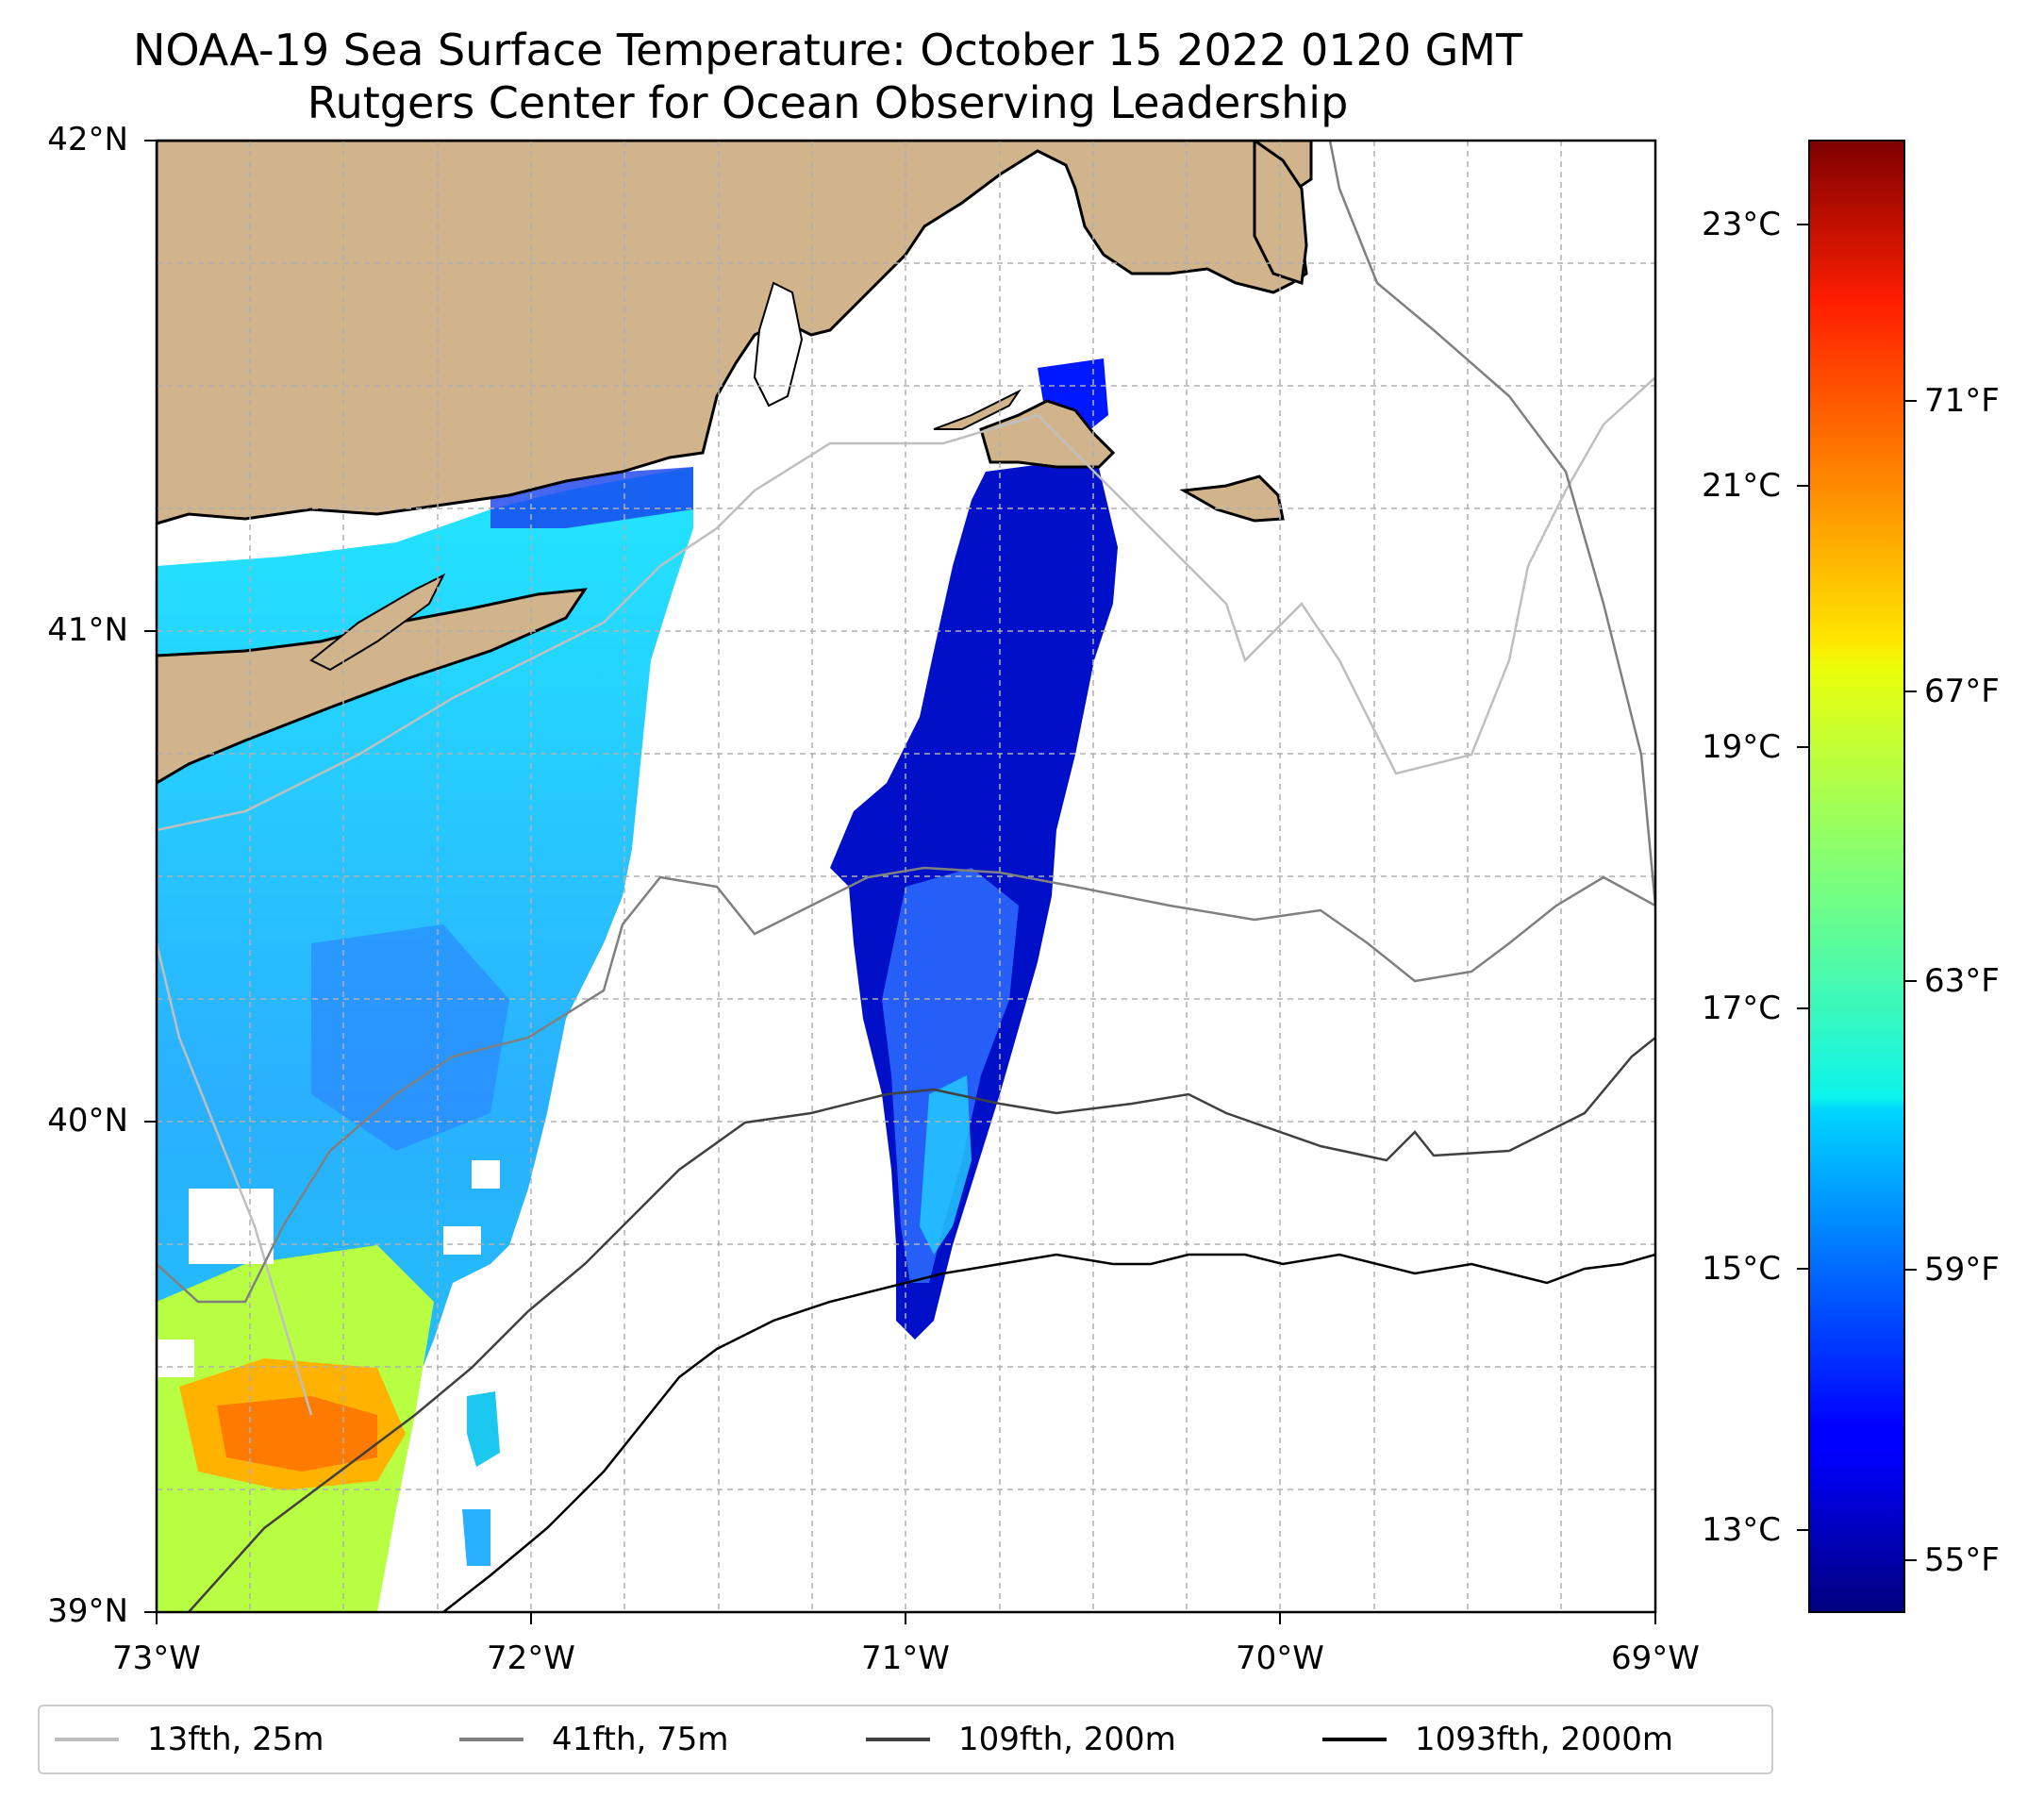 This screenshot has height=1797, width=2044. Describe the element at coordinates (87, 1739) in the screenshot. I see `legend-swatch-25m` at that location.